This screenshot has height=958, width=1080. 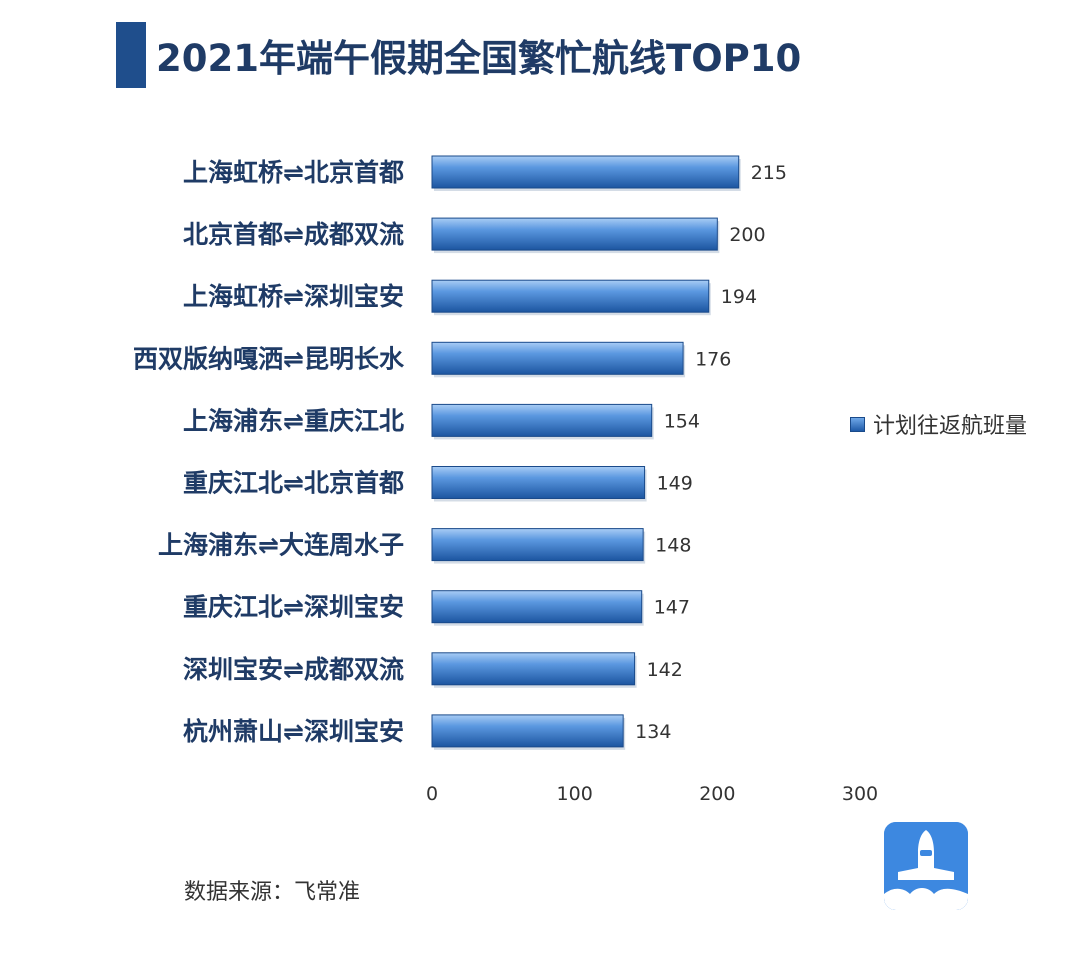 I want to click on category-label: 北京首都⇌成都双流, so click(x=293, y=234).